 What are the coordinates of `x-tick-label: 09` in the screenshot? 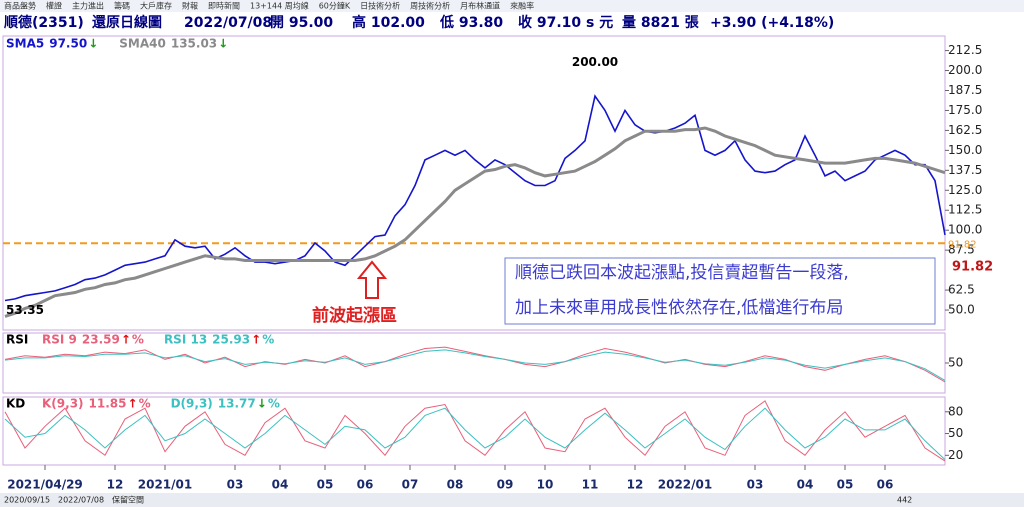 It's located at (505, 485).